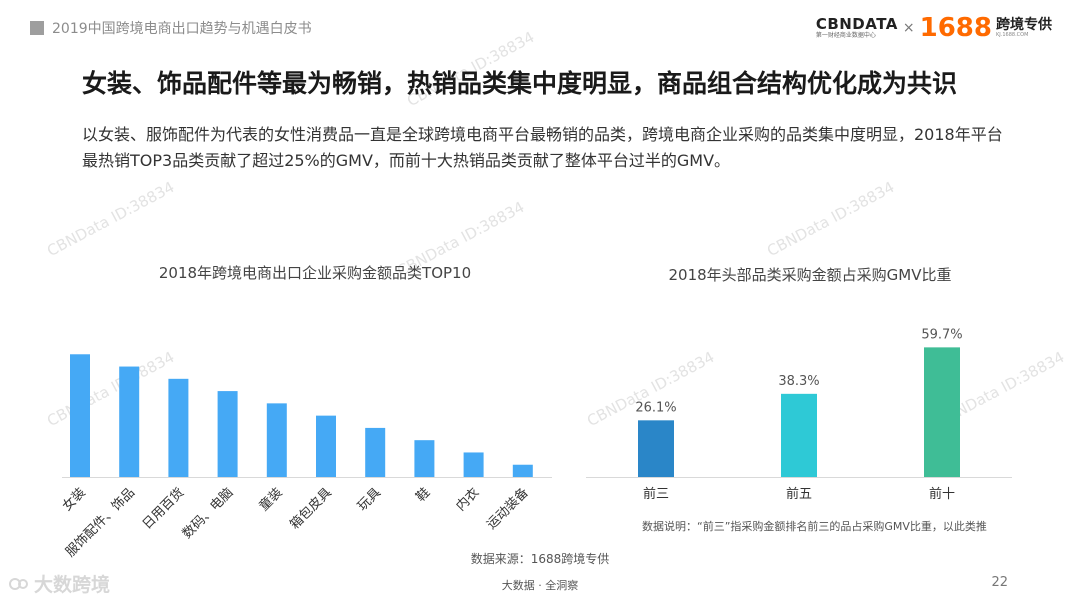 The height and width of the screenshot is (605, 1080). I want to click on chart1-category-label: 童装, so click(271, 500).